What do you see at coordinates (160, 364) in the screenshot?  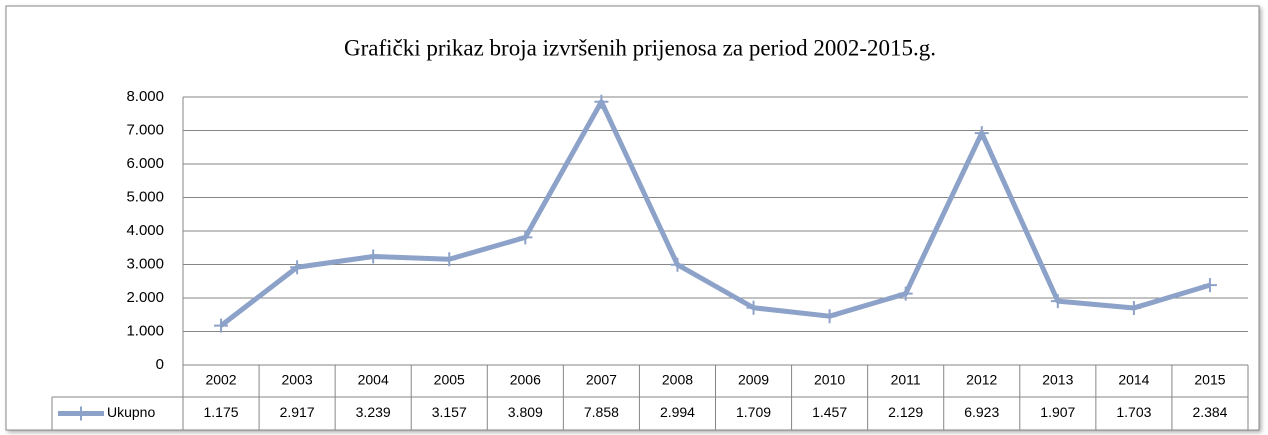 I see `y-tick-label: 0` at bounding box center [160, 364].